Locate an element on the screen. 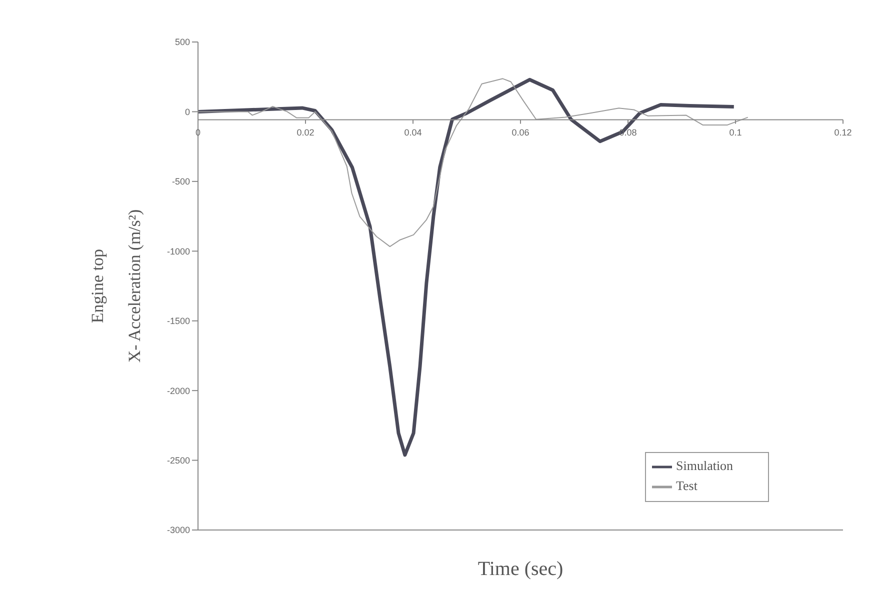 This screenshot has width=880, height=607. y-tick-label: -500 is located at coordinates (181, 181).